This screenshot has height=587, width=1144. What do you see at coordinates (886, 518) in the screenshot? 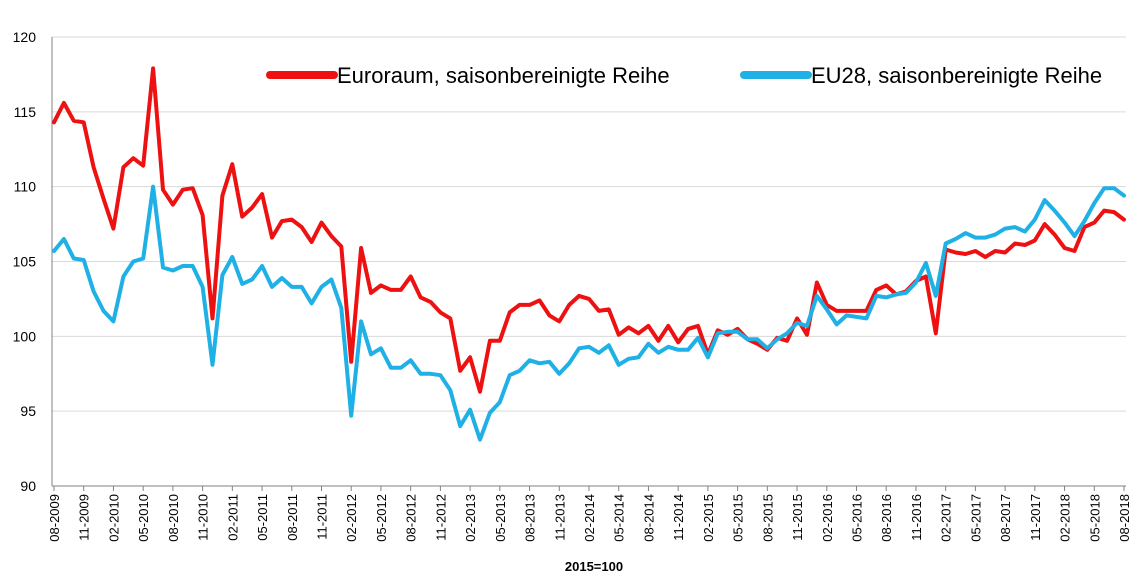
I see `x-tick-label: 08-2016` at bounding box center [886, 518].